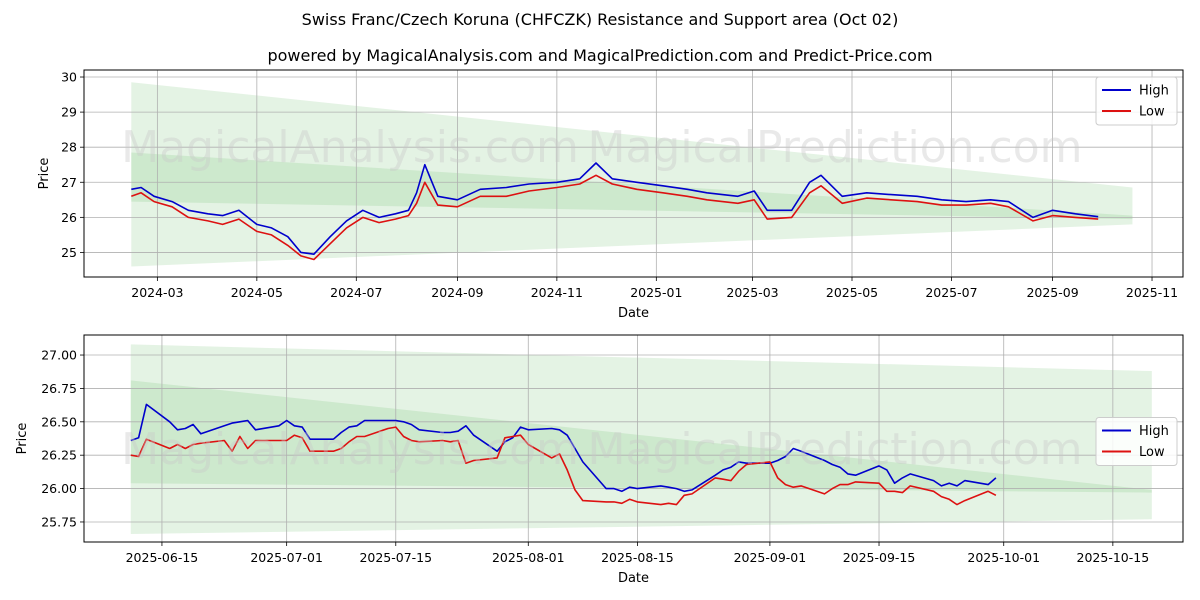 The height and width of the screenshot is (600, 1200). What do you see at coordinates (69, 217) in the screenshot?
I see `y-tick-label: 26` at bounding box center [69, 217].